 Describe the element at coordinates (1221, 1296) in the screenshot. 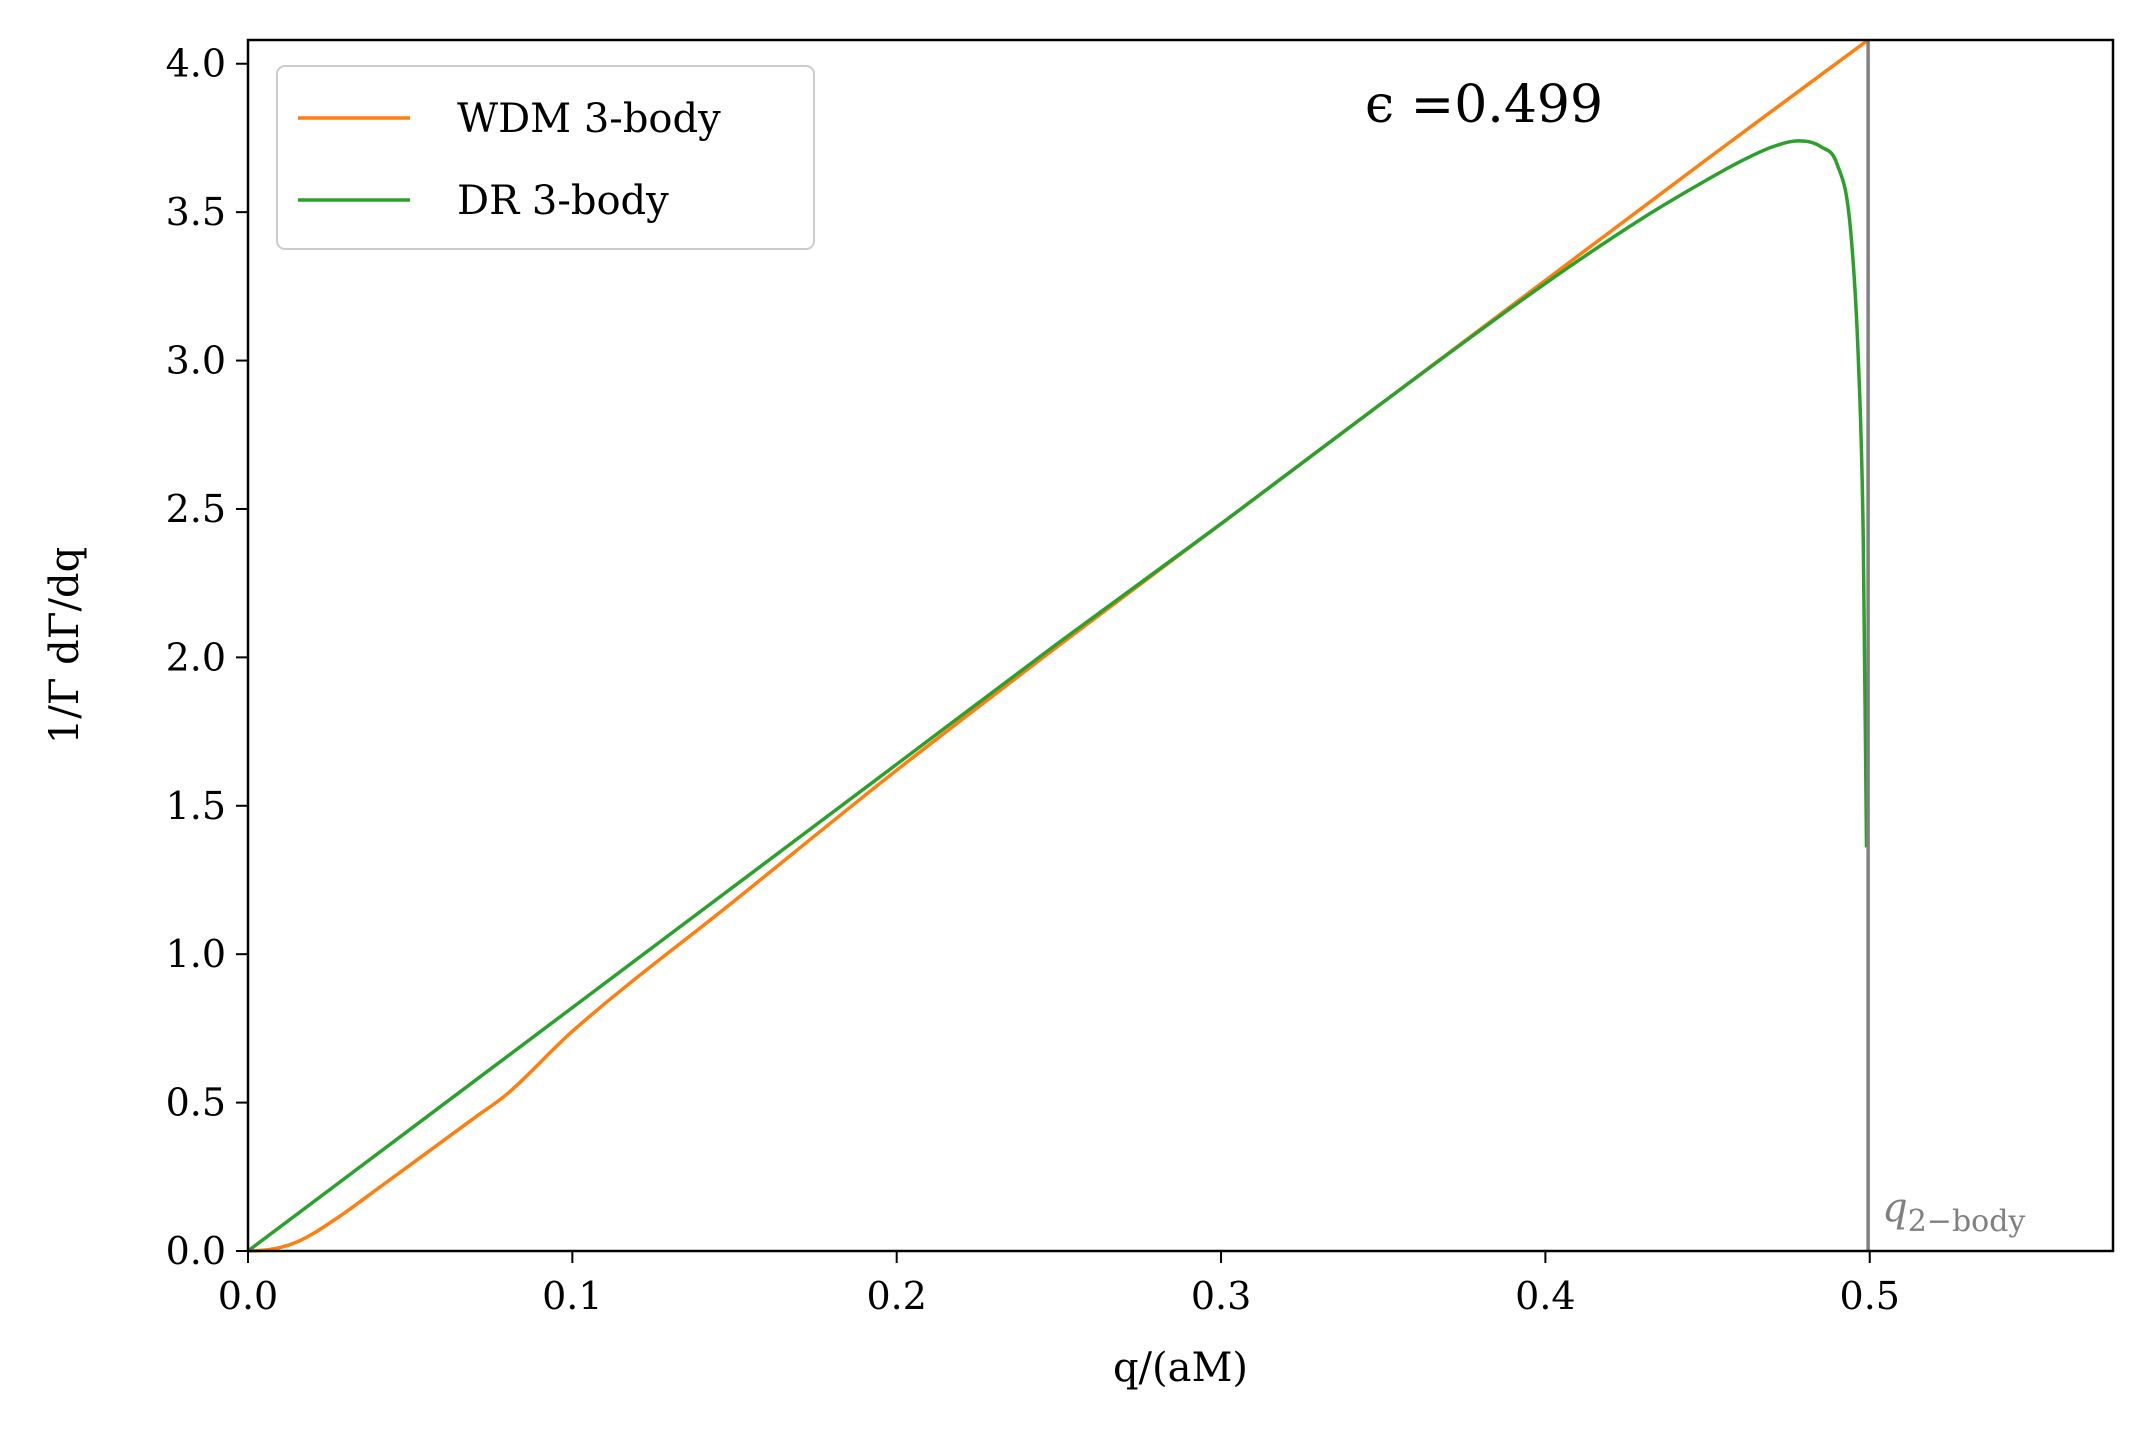

I see `x-tick-label: 0.3` at that location.